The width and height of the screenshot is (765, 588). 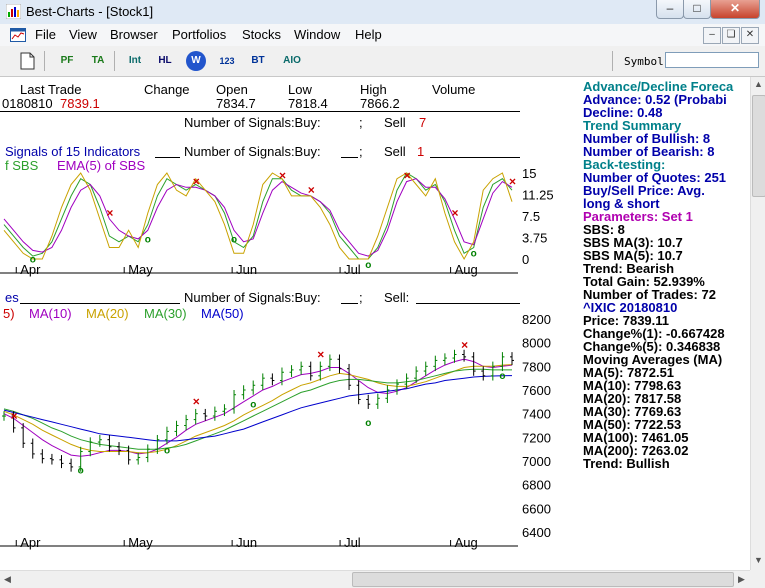 What do you see at coordinates (534, 238) in the screenshot?
I see `y-tick-label: 3.75` at bounding box center [534, 238].